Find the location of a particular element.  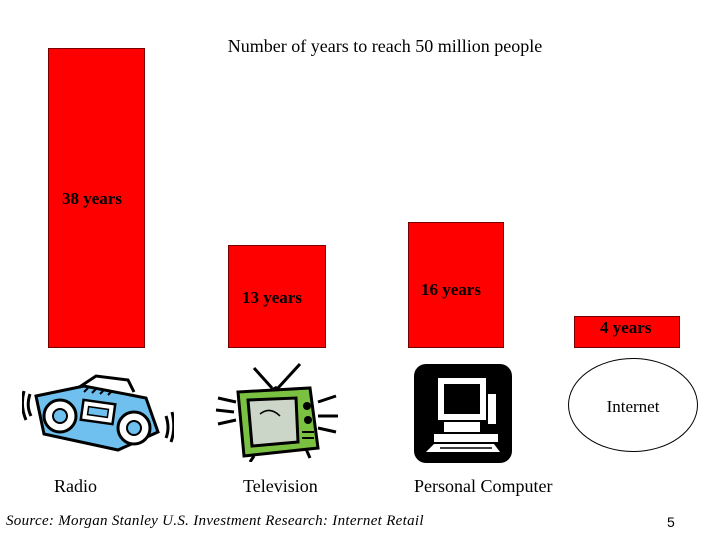

data-label-radio: 38 years is located at coordinates (92, 198).